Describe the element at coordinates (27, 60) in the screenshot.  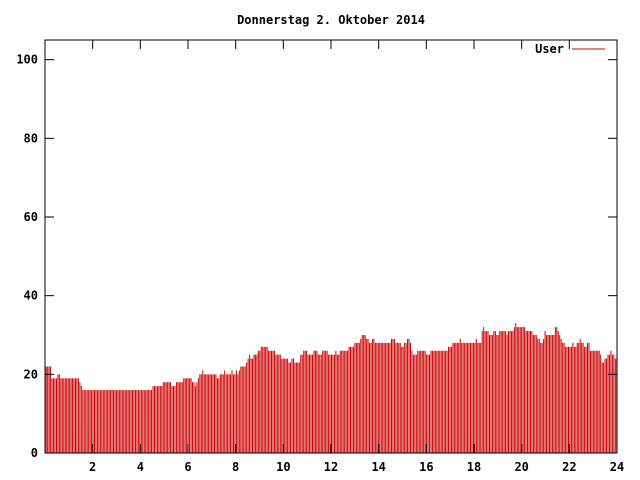
I see `y-tick-label: 100` at that location.